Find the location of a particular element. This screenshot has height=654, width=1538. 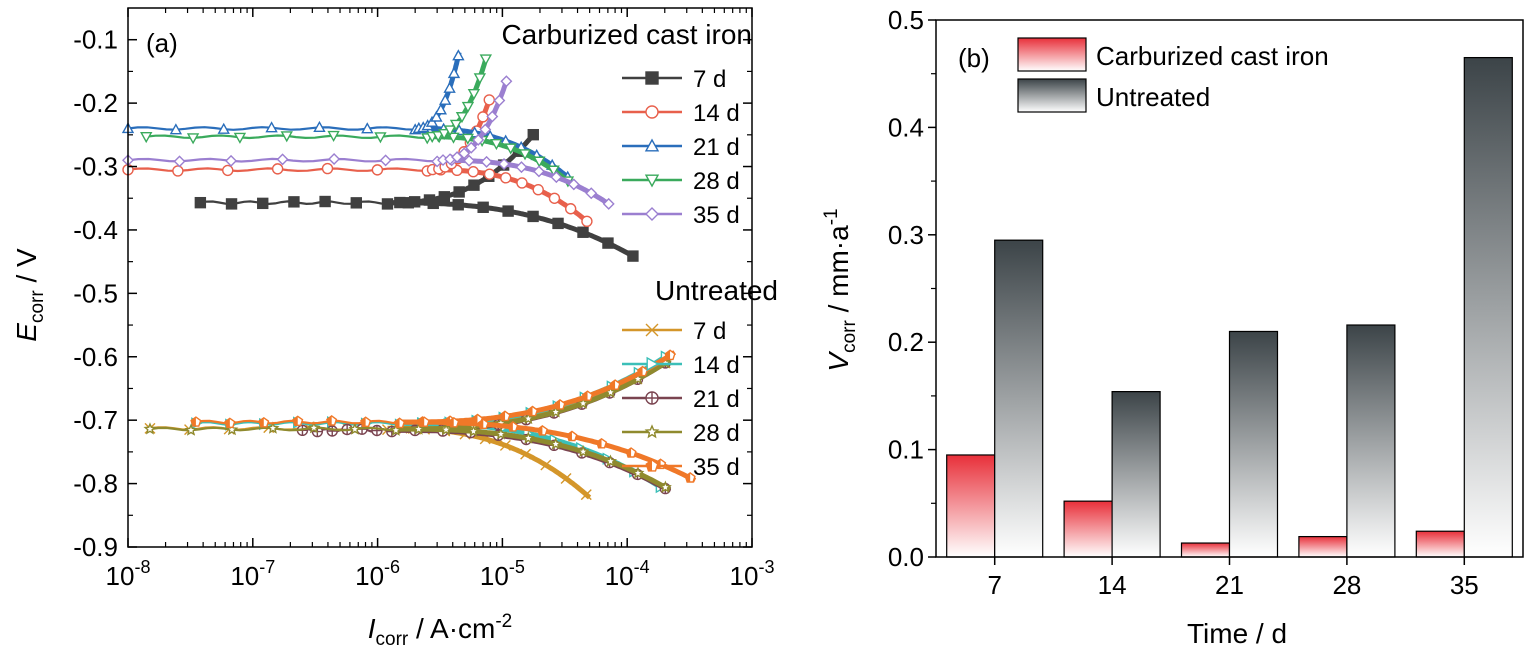

bar-untreated-14d is located at coordinates (1136, 474).